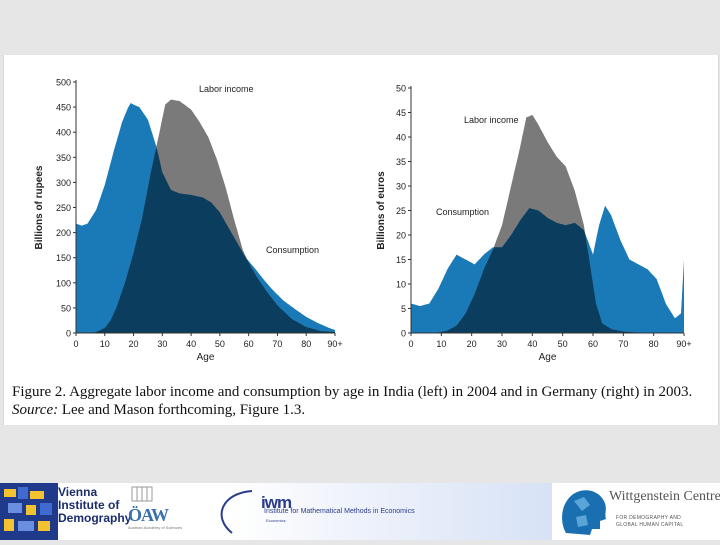 This screenshot has height=545, width=720. Describe the element at coordinates (191, 344) in the screenshot. I see `x-tick-label-india: 40` at that location.